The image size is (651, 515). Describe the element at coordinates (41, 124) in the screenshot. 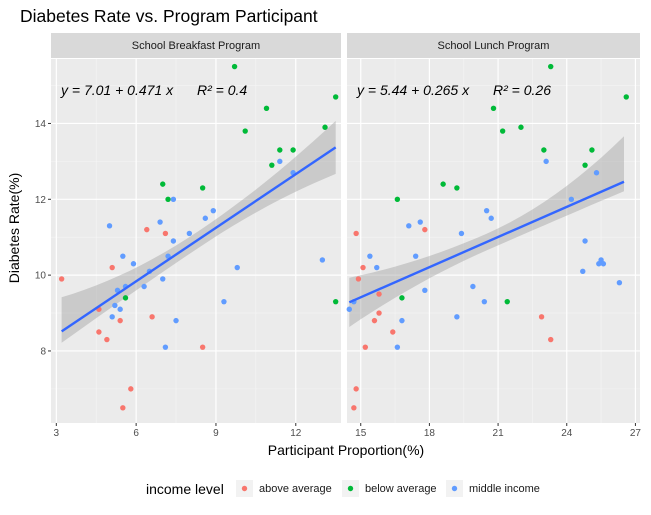

I see `y-tick-label: 14` at that location.